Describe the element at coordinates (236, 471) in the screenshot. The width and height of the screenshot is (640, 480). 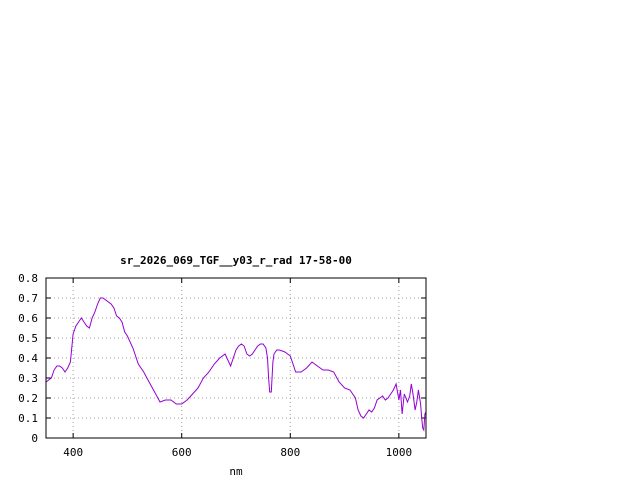
I see `x-axis-label: nm` at that location.